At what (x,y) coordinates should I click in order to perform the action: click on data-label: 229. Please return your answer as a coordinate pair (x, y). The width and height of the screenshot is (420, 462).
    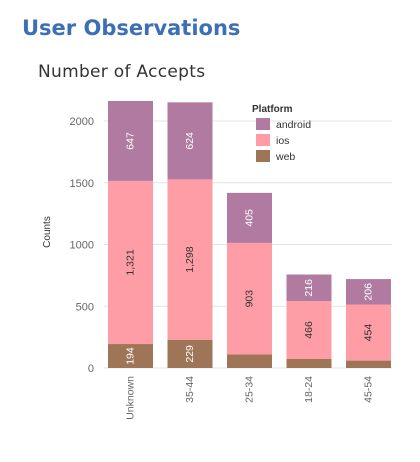
    Looking at the image, I should click on (190, 354).